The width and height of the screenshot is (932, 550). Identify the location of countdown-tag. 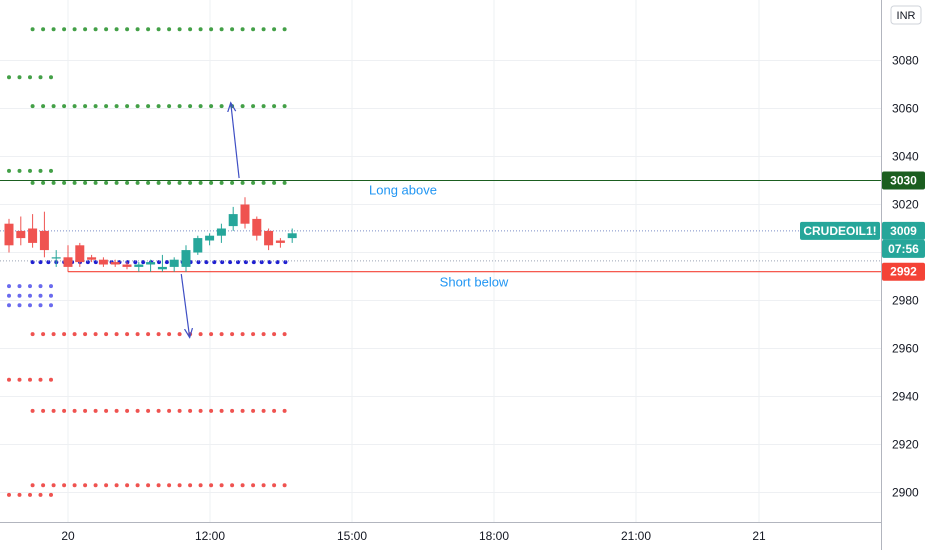
(903, 248).